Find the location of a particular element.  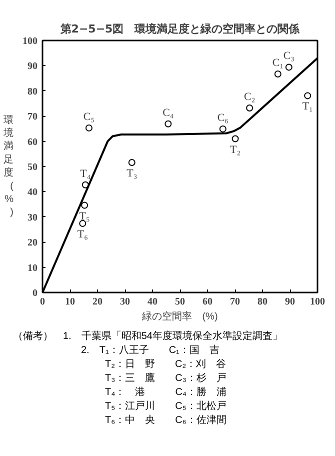

text: T₆：中 央 C₆：佐津間 is located at coordinates (166, 421).